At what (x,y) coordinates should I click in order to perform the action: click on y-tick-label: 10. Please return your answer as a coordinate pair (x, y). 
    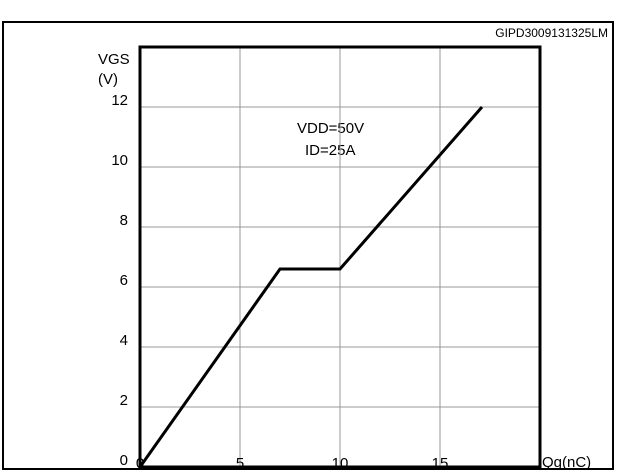
    Looking at the image, I should click on (119, 160).